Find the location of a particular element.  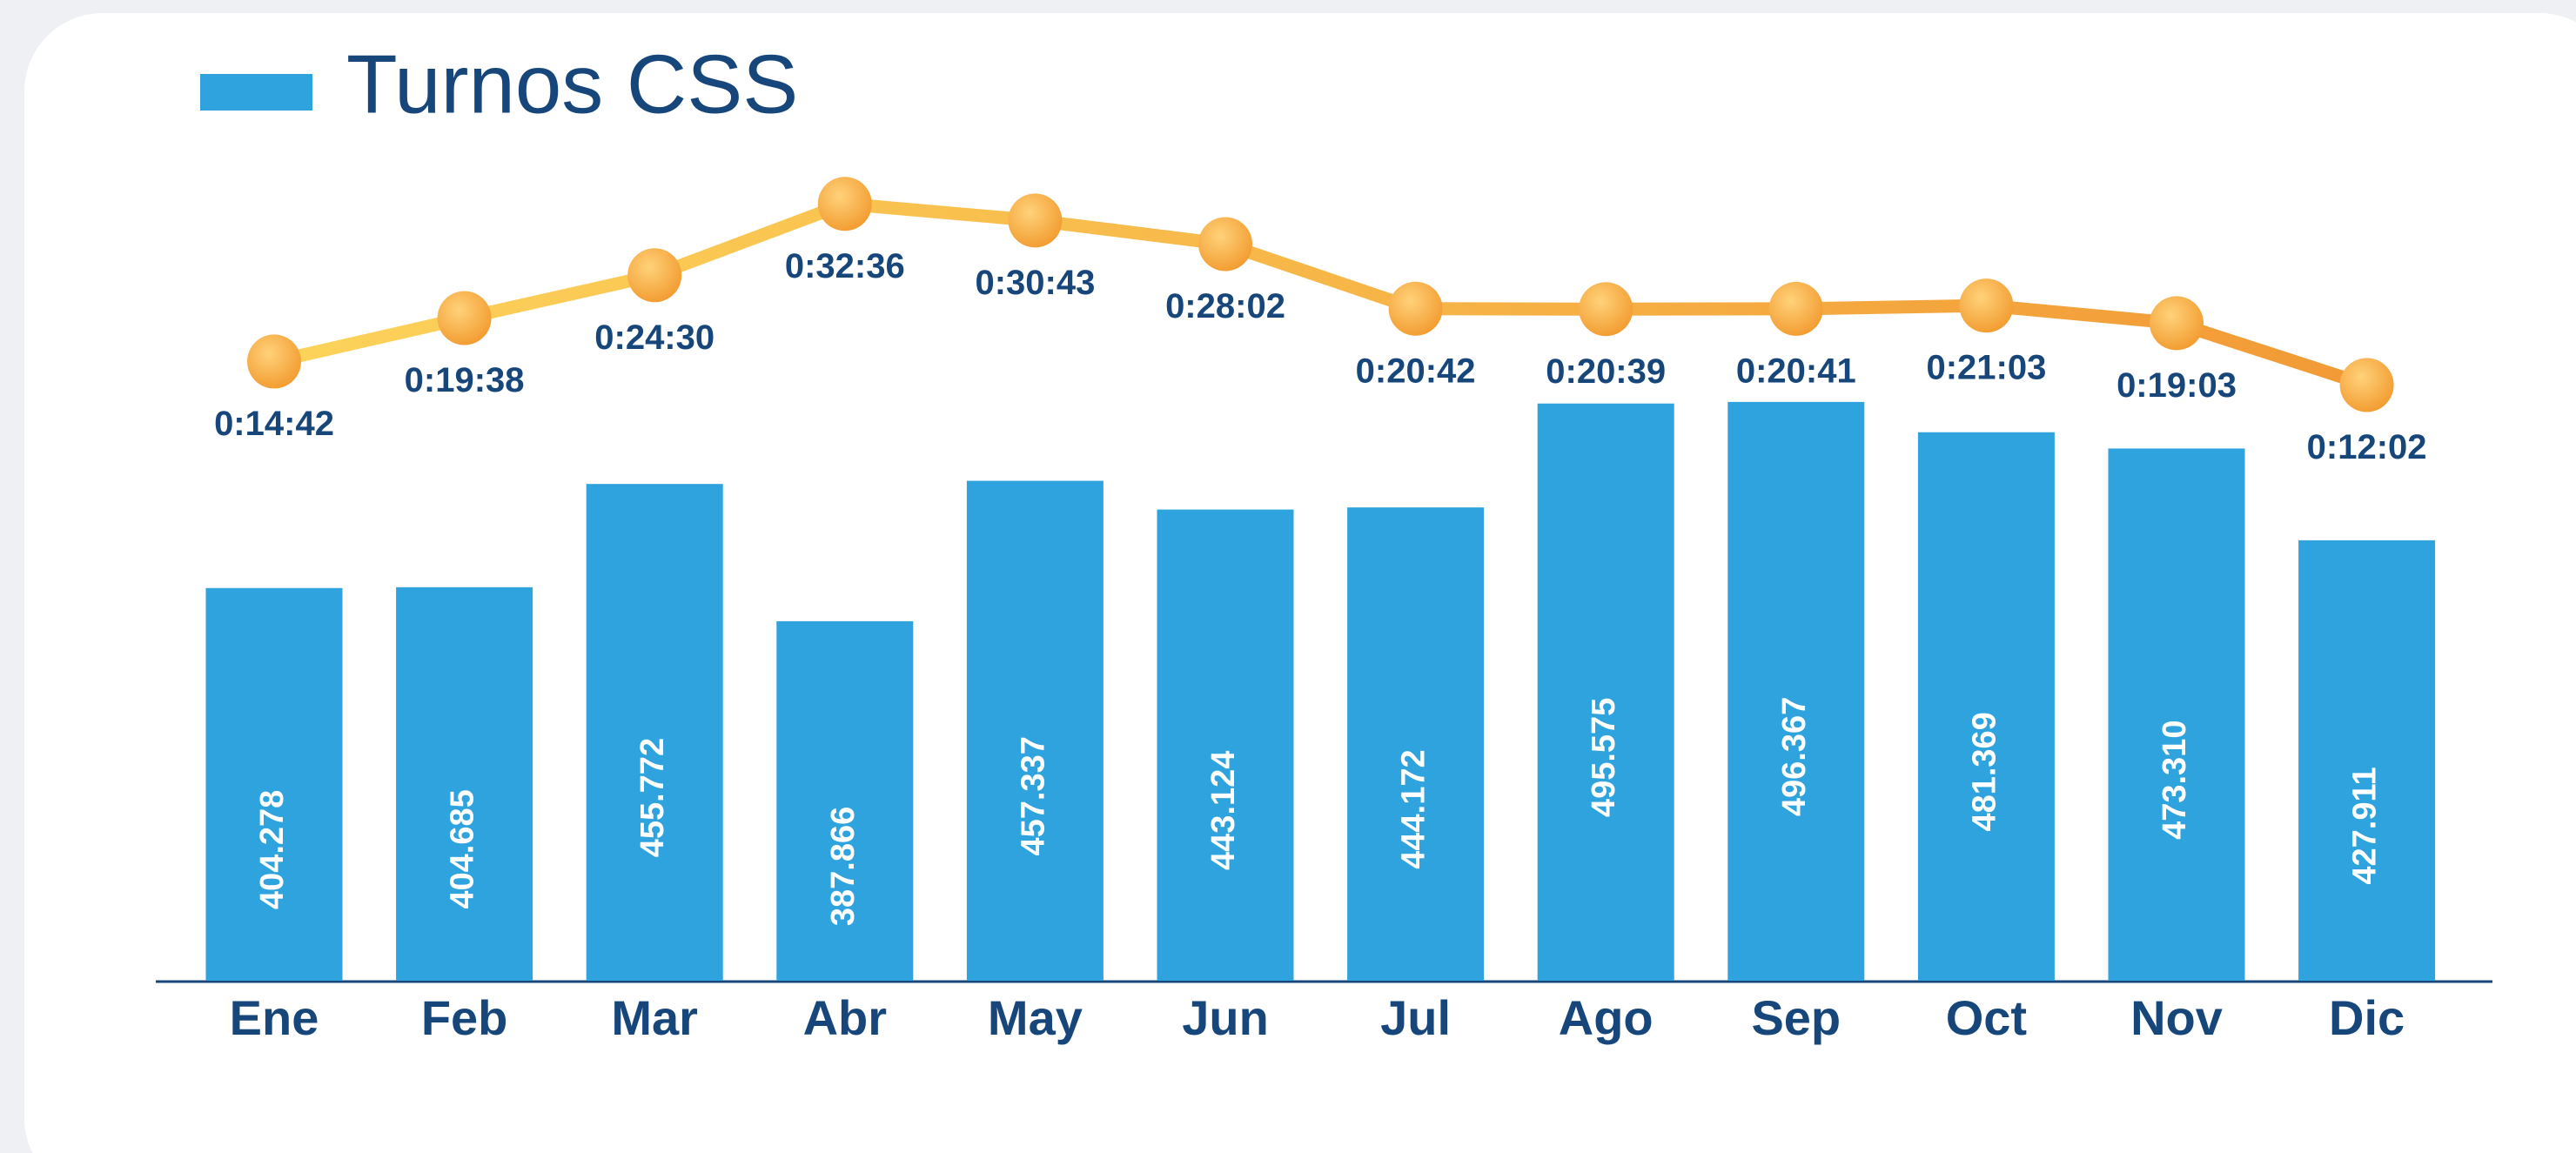

bar-value-label: 444.172 is located at coordinates (1414, 808).